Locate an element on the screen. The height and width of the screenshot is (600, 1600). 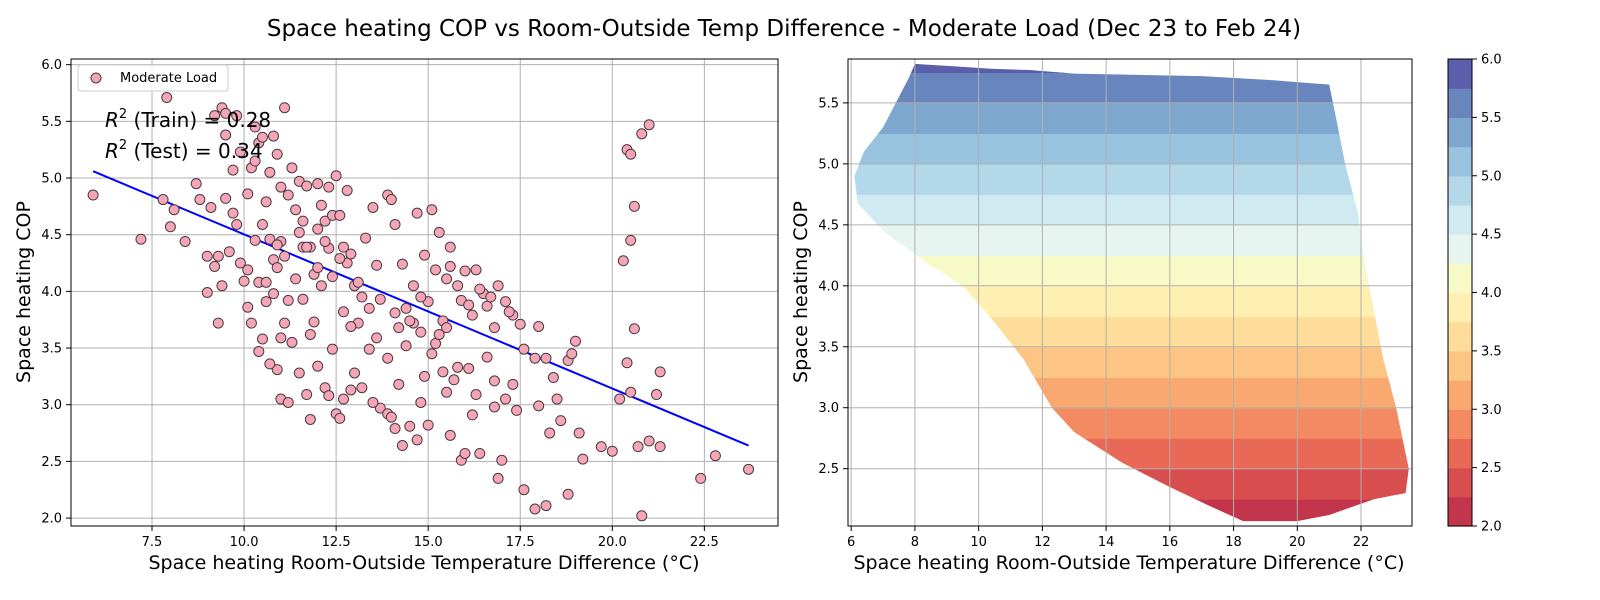
legend-marker is located at coordinates (96, 78).